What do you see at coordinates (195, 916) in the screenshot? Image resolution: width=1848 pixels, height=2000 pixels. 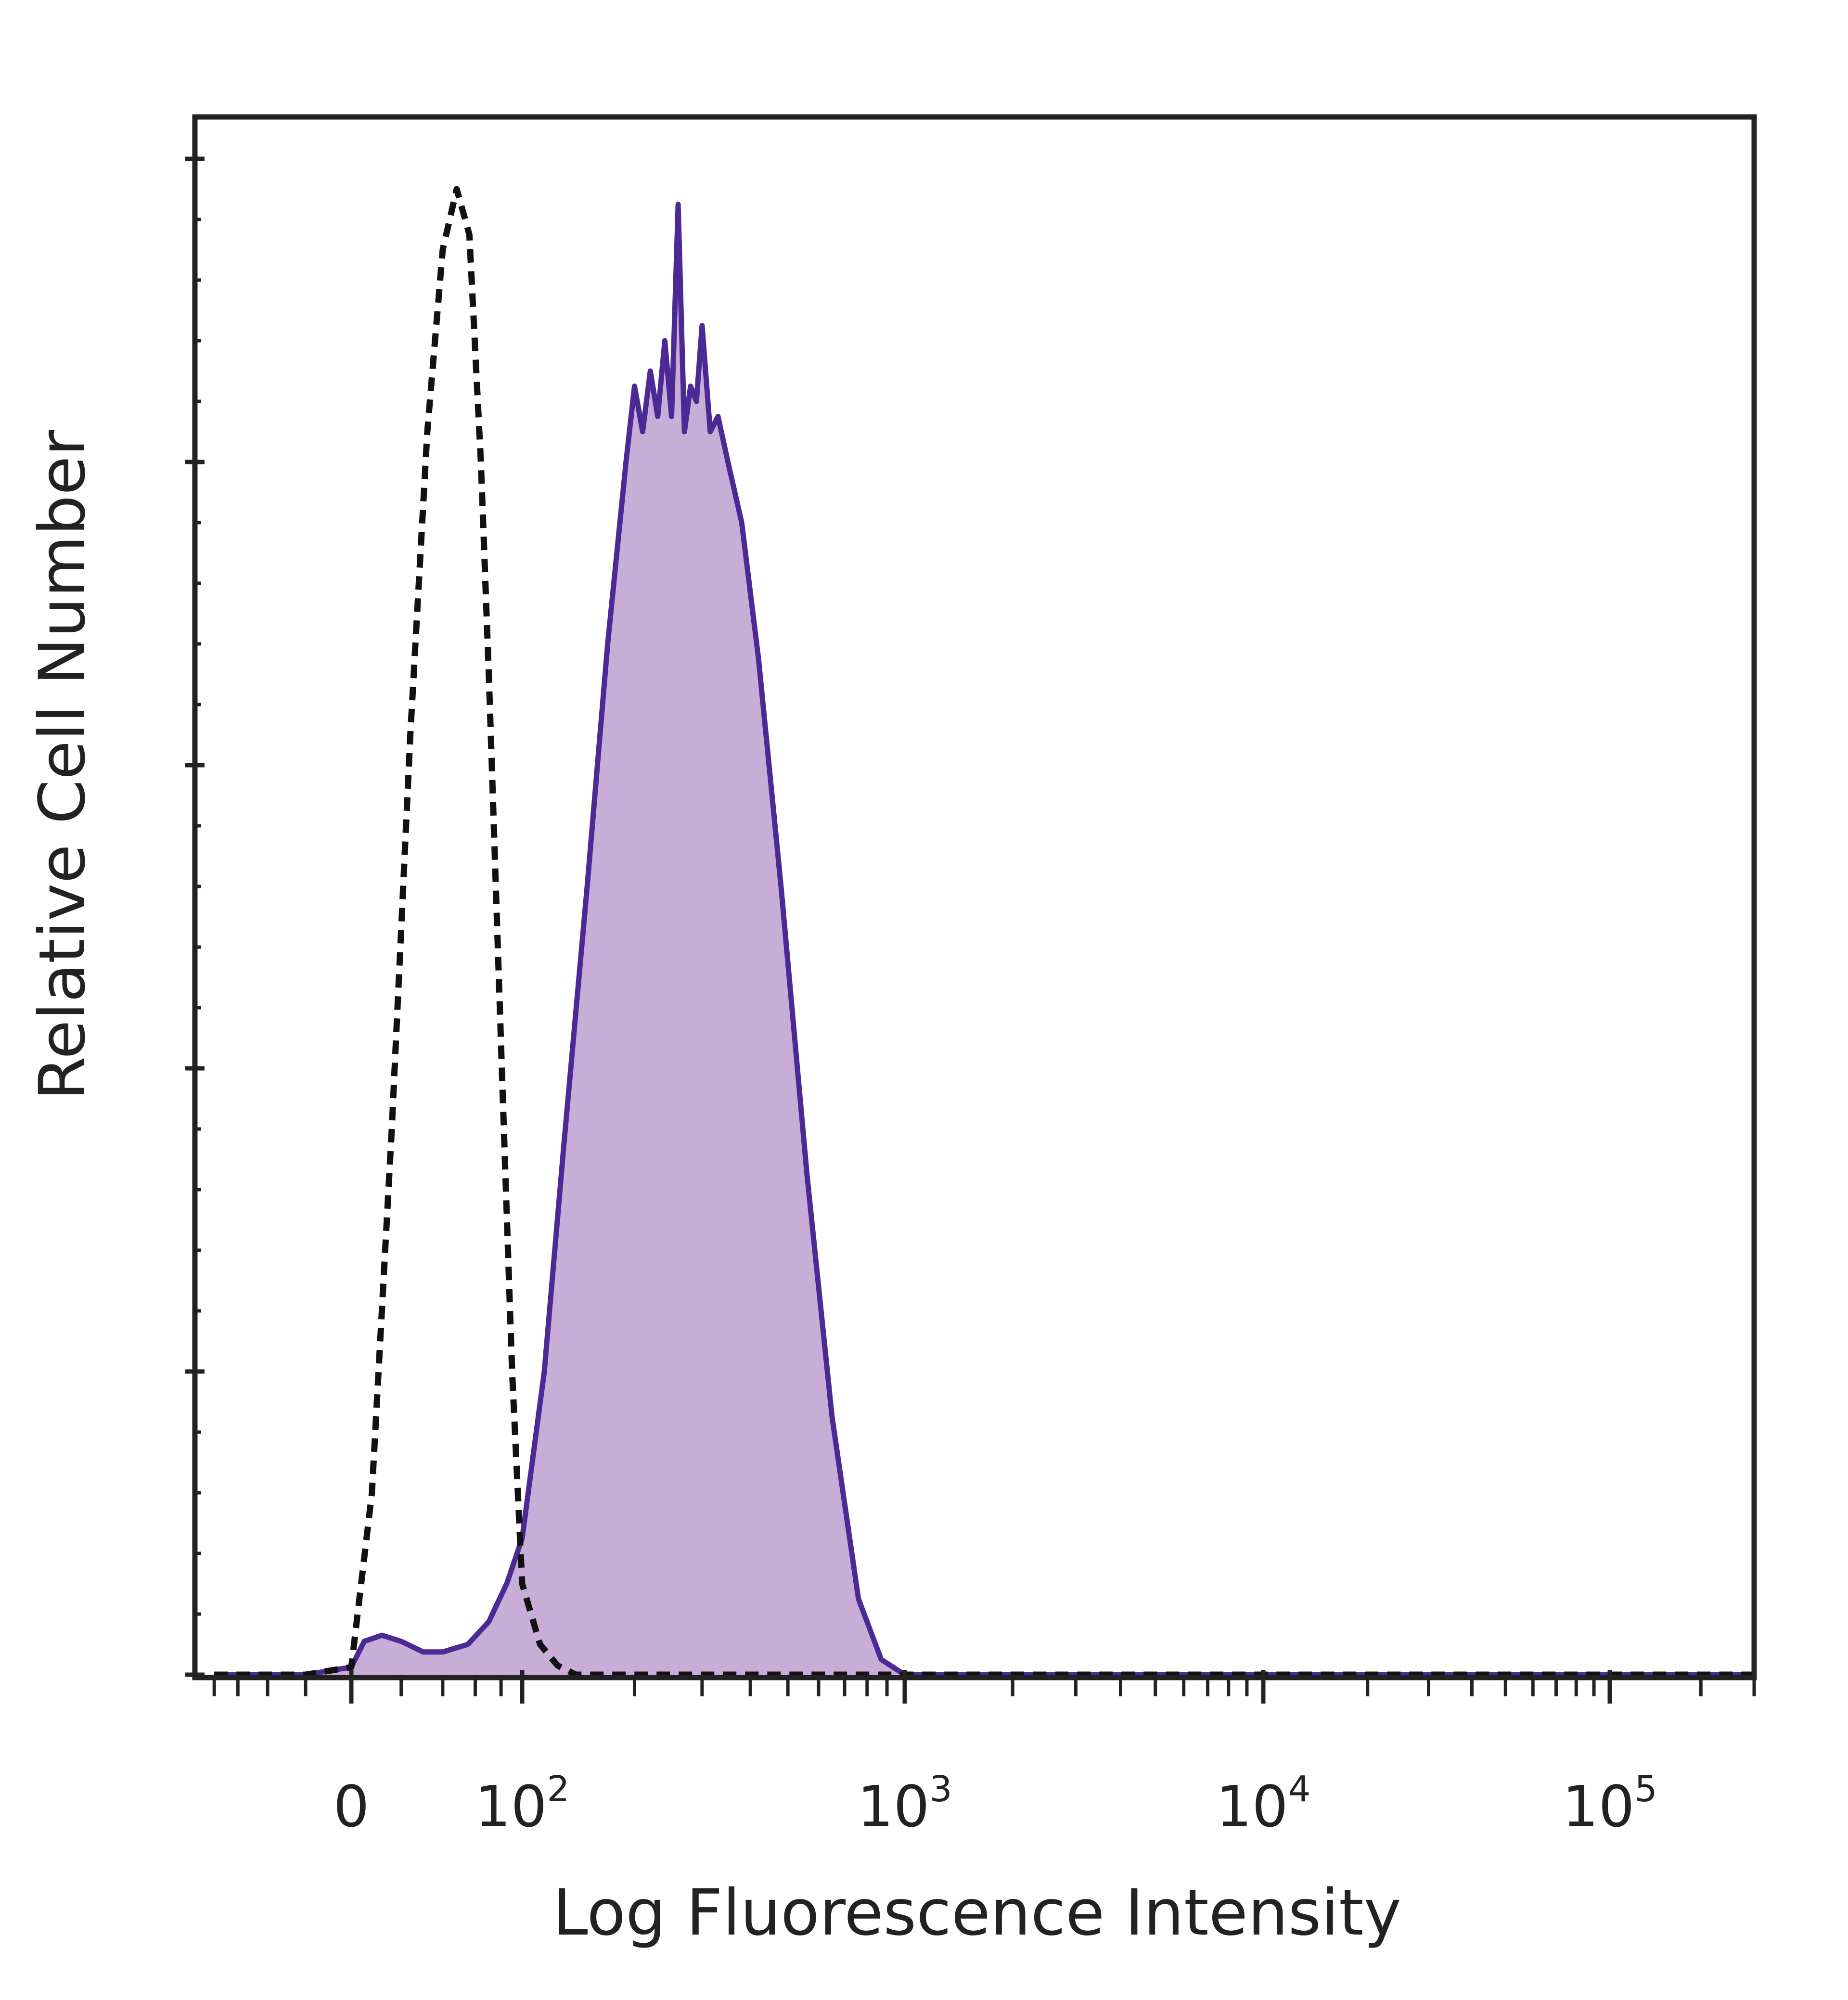 I see `y-axis-ticks` at bounding box center [195, 916].